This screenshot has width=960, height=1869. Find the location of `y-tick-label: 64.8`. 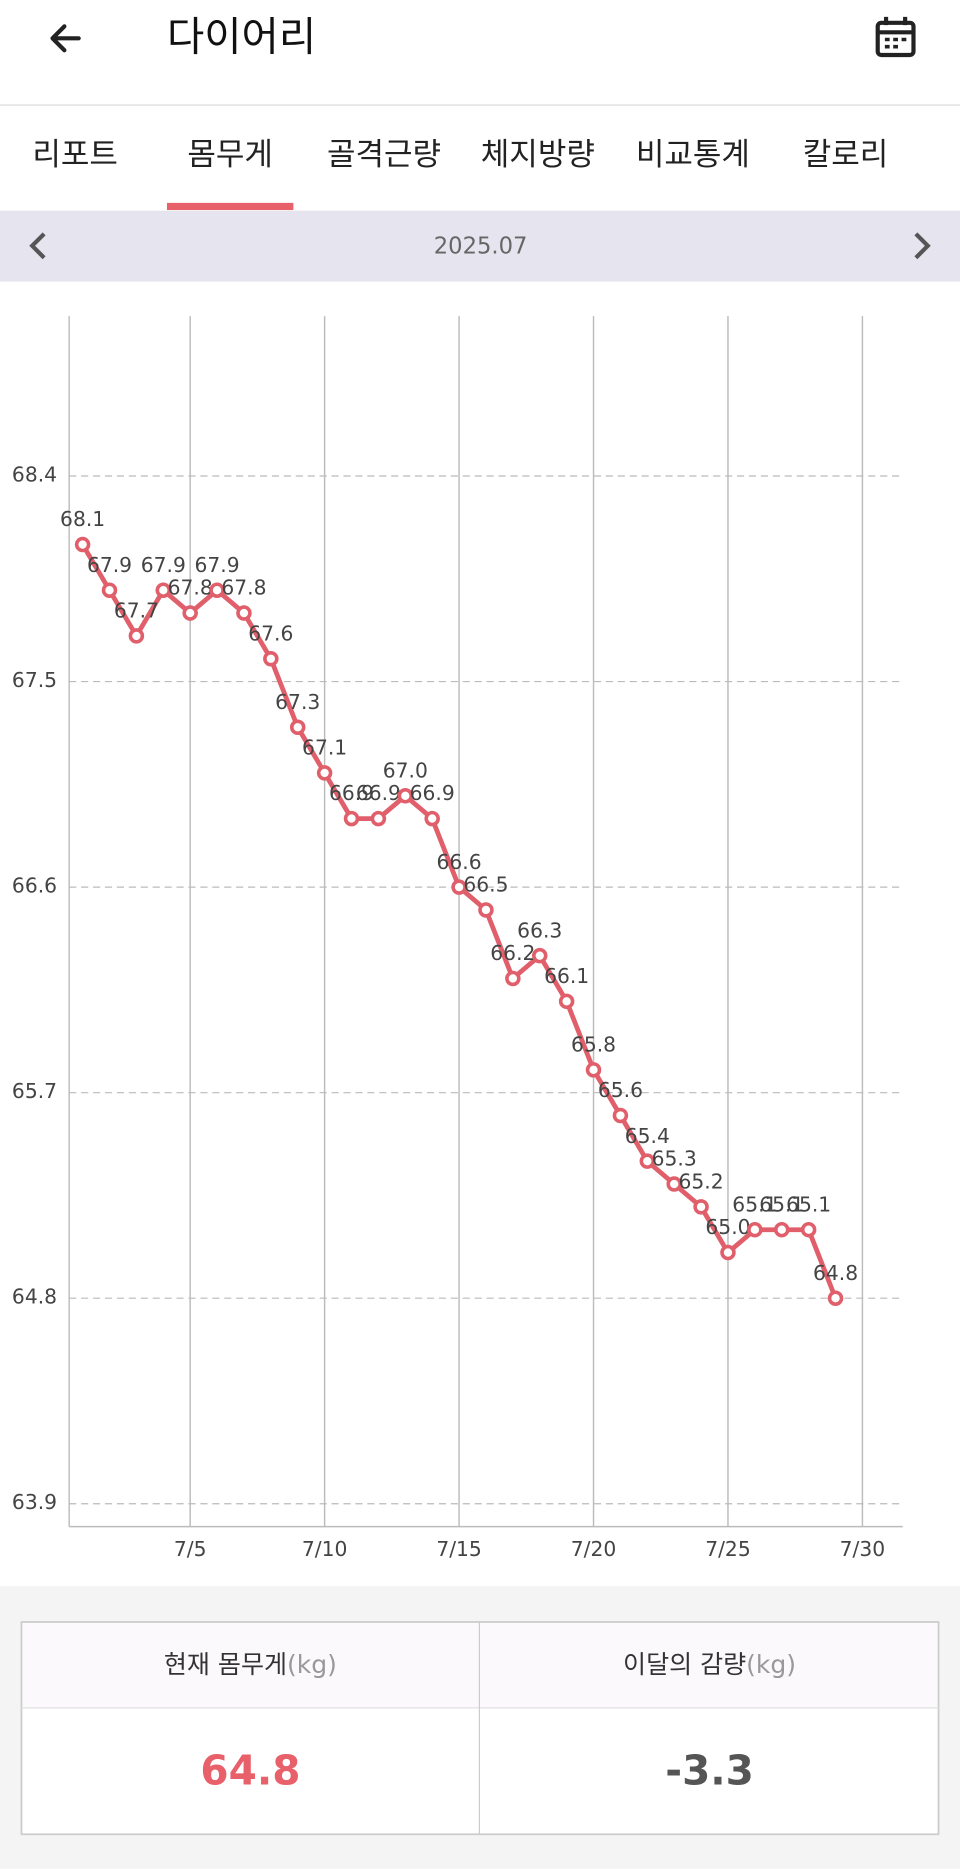

y-tick-label: 64.8 is located at coordinates (34, 1297).